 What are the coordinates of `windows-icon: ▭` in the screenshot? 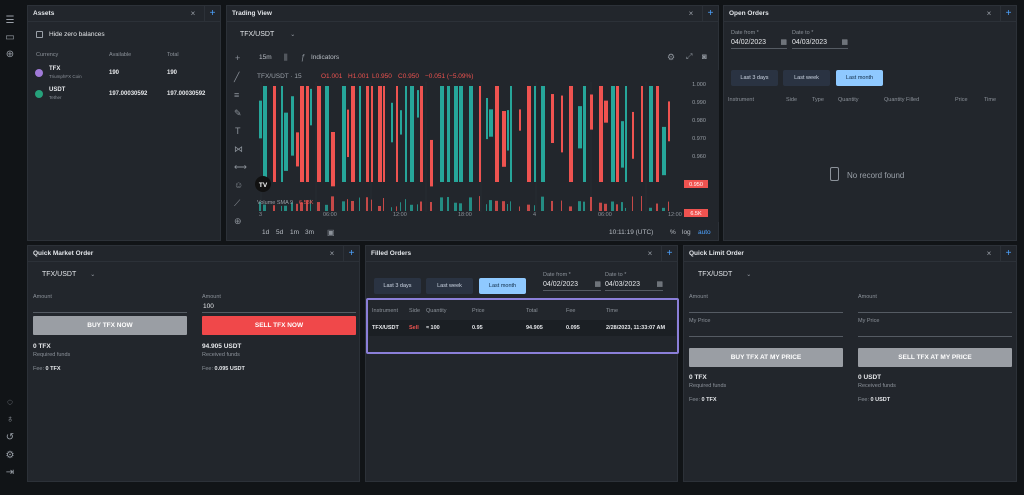 It's located at (10, 37).